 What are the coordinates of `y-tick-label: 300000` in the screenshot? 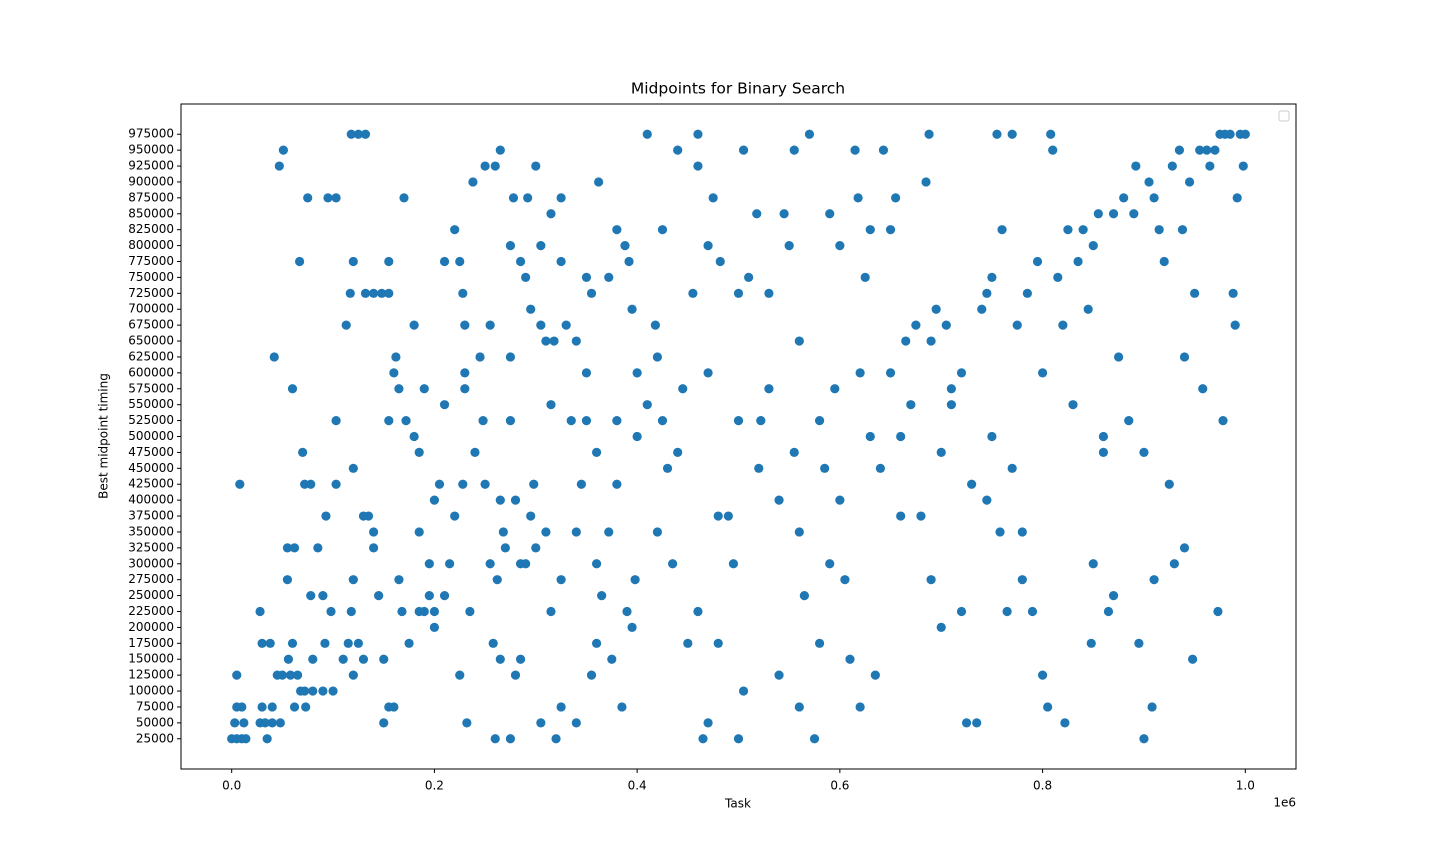 It's located at (151, 563).